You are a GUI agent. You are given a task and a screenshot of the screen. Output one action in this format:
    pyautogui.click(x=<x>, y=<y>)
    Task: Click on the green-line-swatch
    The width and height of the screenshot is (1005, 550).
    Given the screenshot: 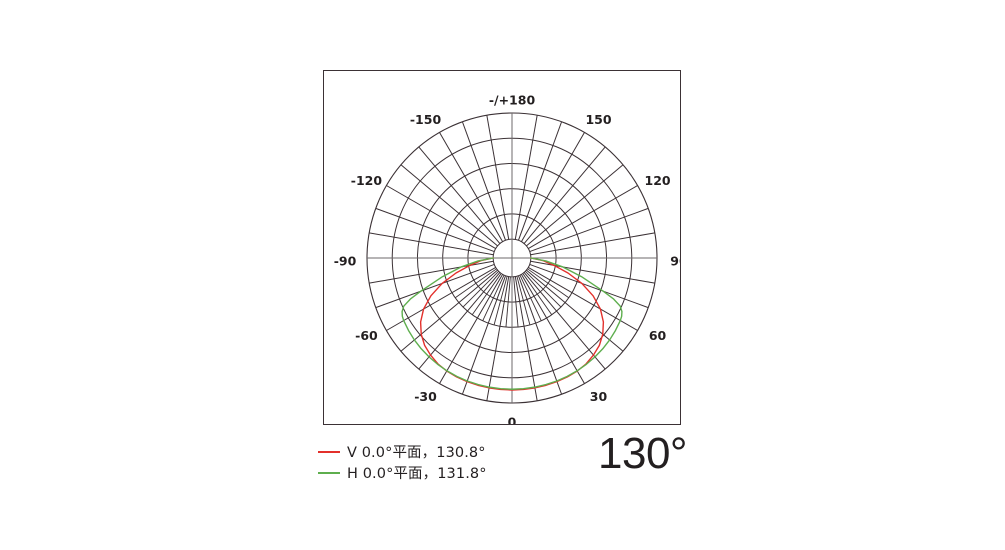 What is the action you would take?
    pyautogui.click(x=329, y=472)
    